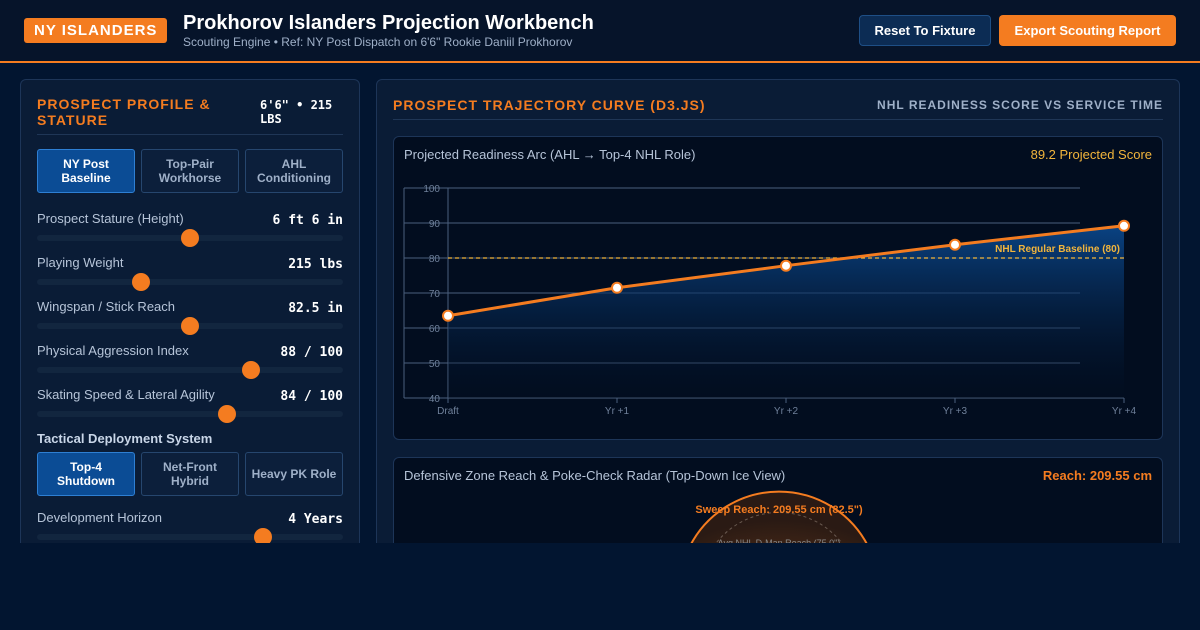  What do you see at coordinates (263, 537) in the screenshot?
I see `horizon-slider-thumb` at bounding box center [263, 537].